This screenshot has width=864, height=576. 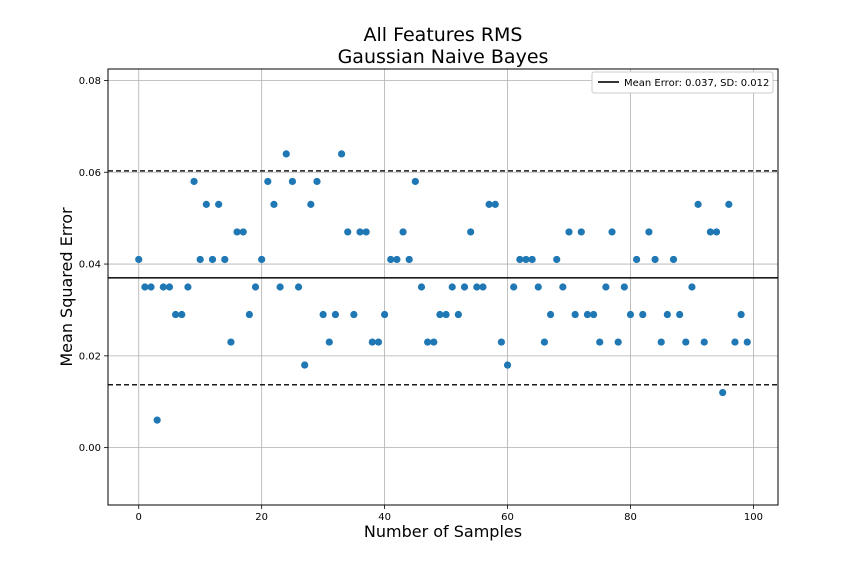 What do you see at coordinates (630, 517) in the screenshot?
I see `x-tick-label: 80` at bounding box center [630, 517].